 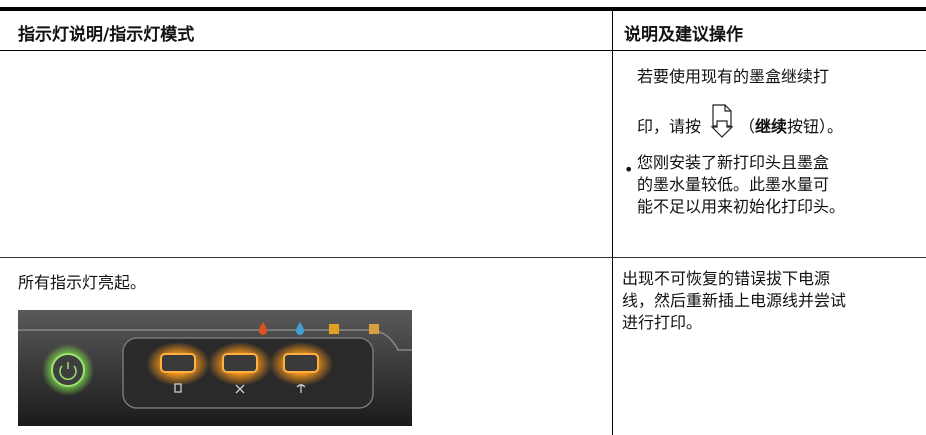 What do you see at coordinates (463, 50) in the screenshot?
I see `header-bottom-border` at bounding box center [463, 50].